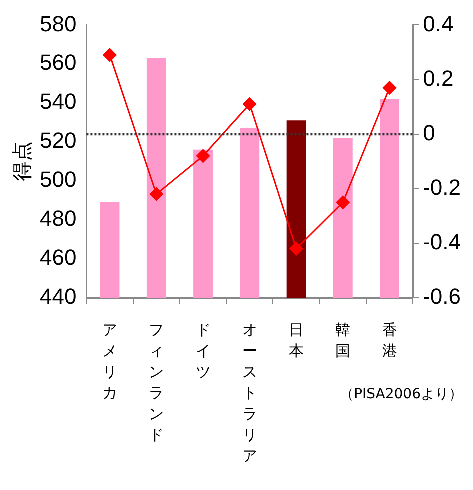 The height and width of the screenshot is (490, 473). What do you see at coordinates (343, 340) in the screenshot?
I see `x-tick-label: 韓国` at bounding box center [343, 340].